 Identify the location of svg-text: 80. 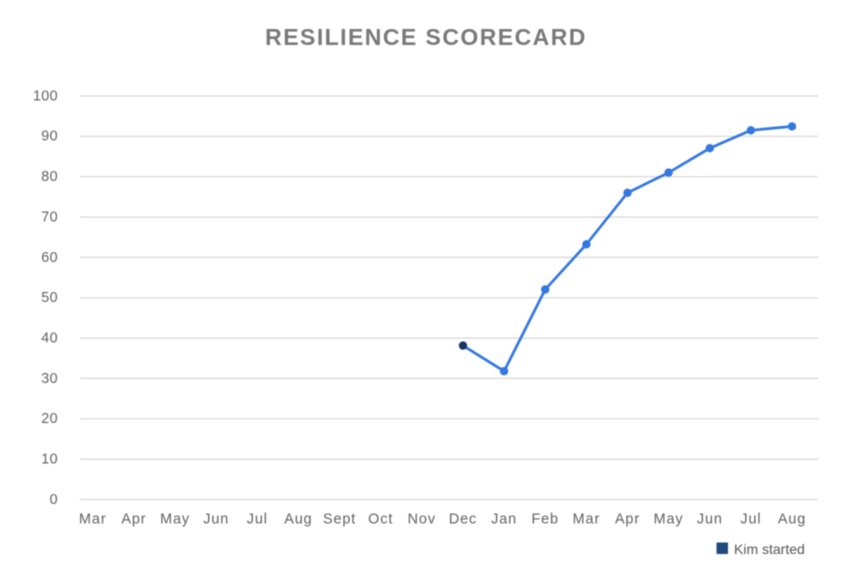
(49, 177).